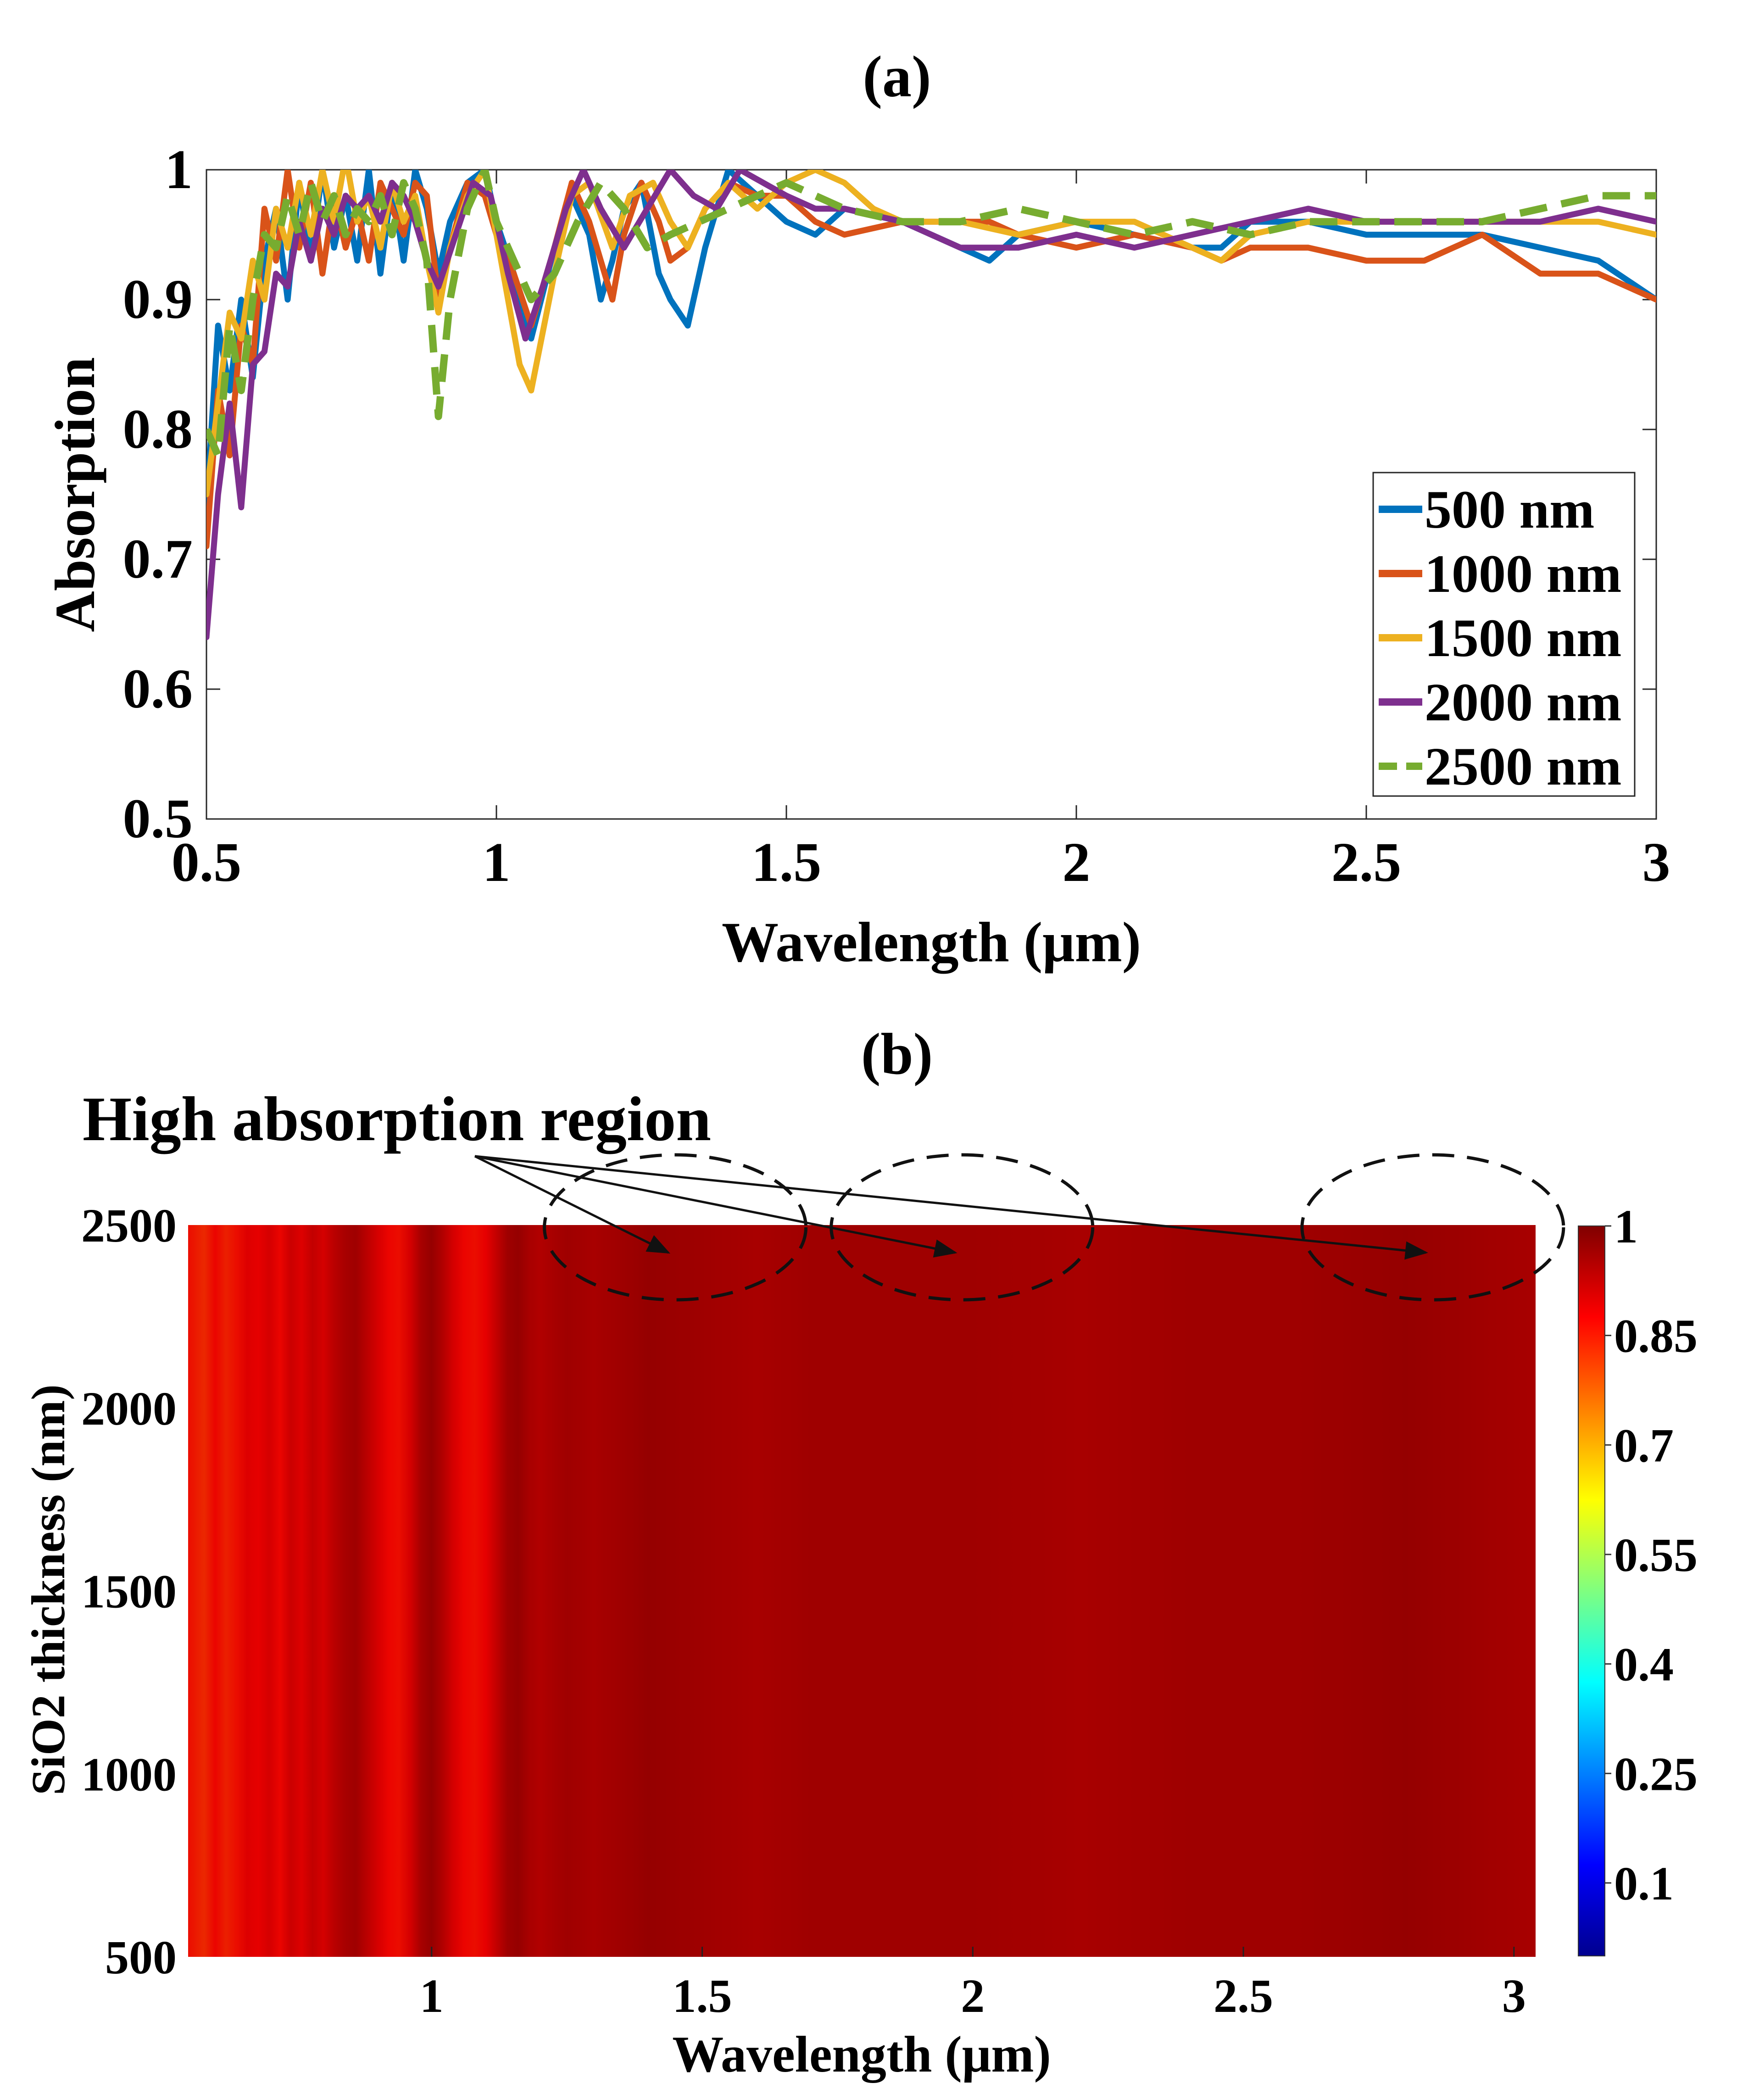  I want to click on colorbar-tick-label: 0.25, so click(1656, 1774).